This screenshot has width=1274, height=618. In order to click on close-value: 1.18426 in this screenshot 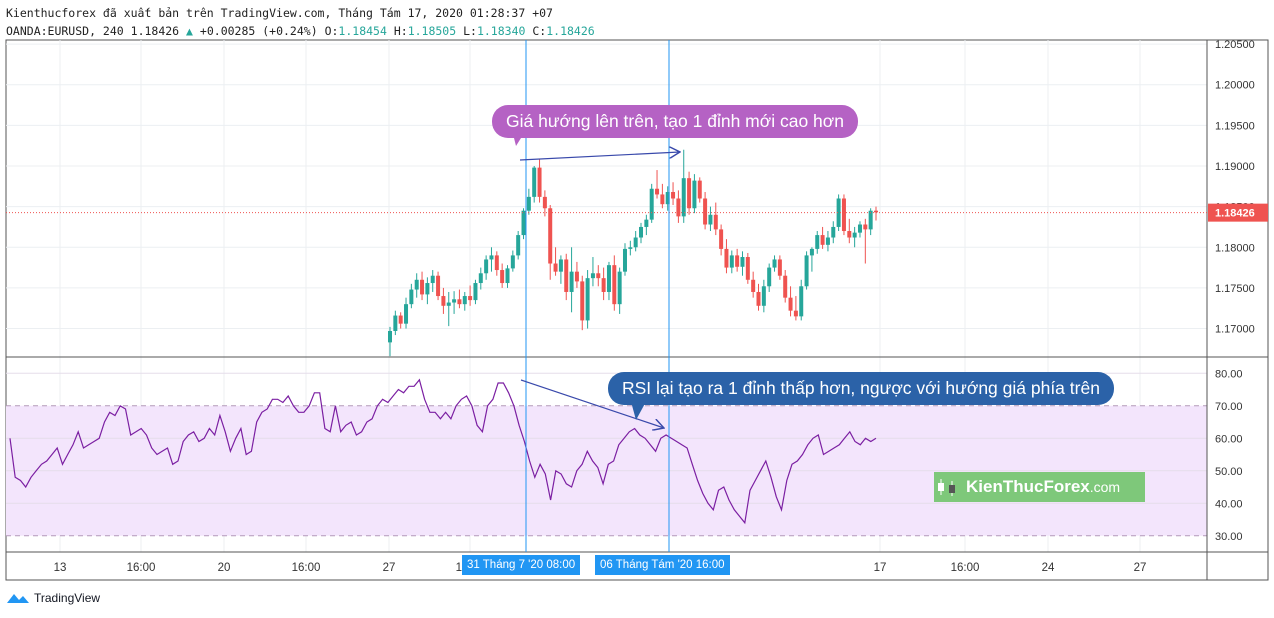, I will do `click(570, 31)`.